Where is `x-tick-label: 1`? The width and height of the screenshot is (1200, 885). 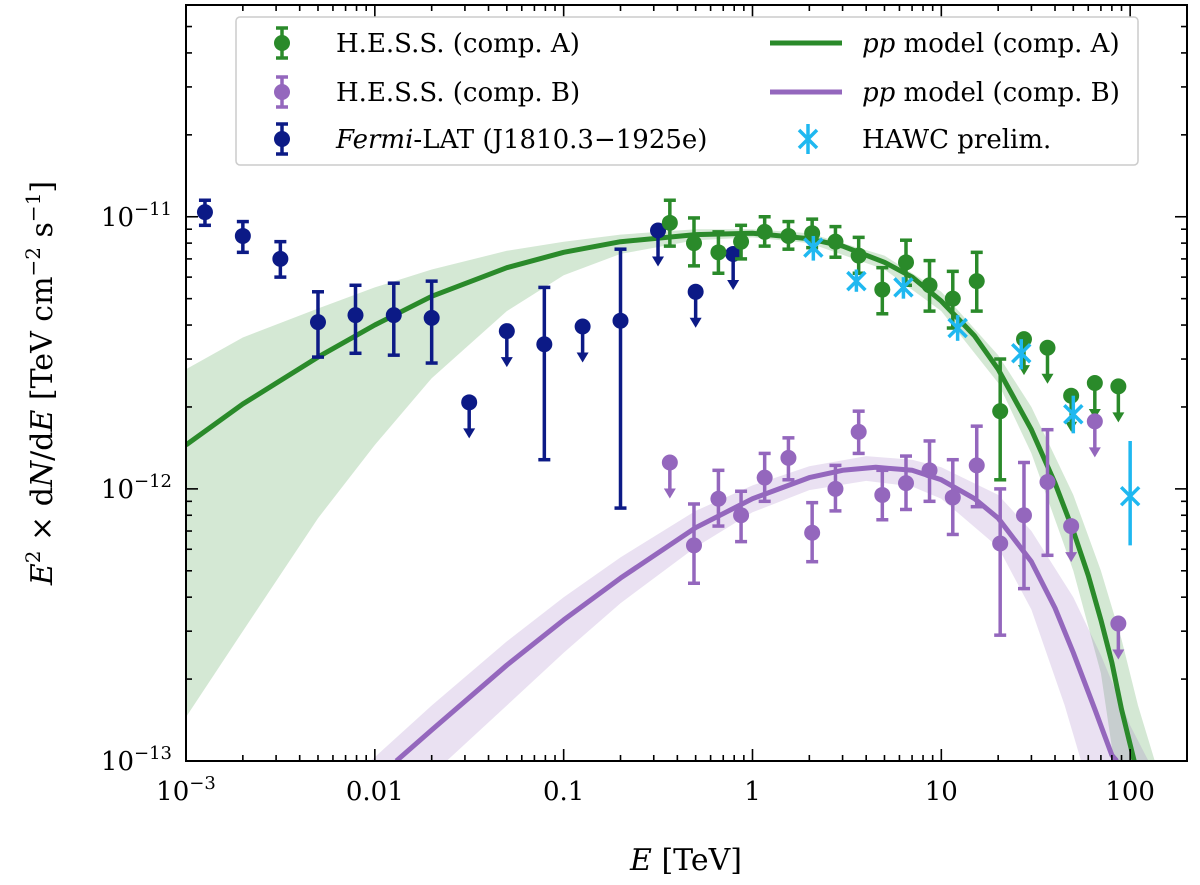 x-tick-label: 1 is located at coordinates (752, 792).